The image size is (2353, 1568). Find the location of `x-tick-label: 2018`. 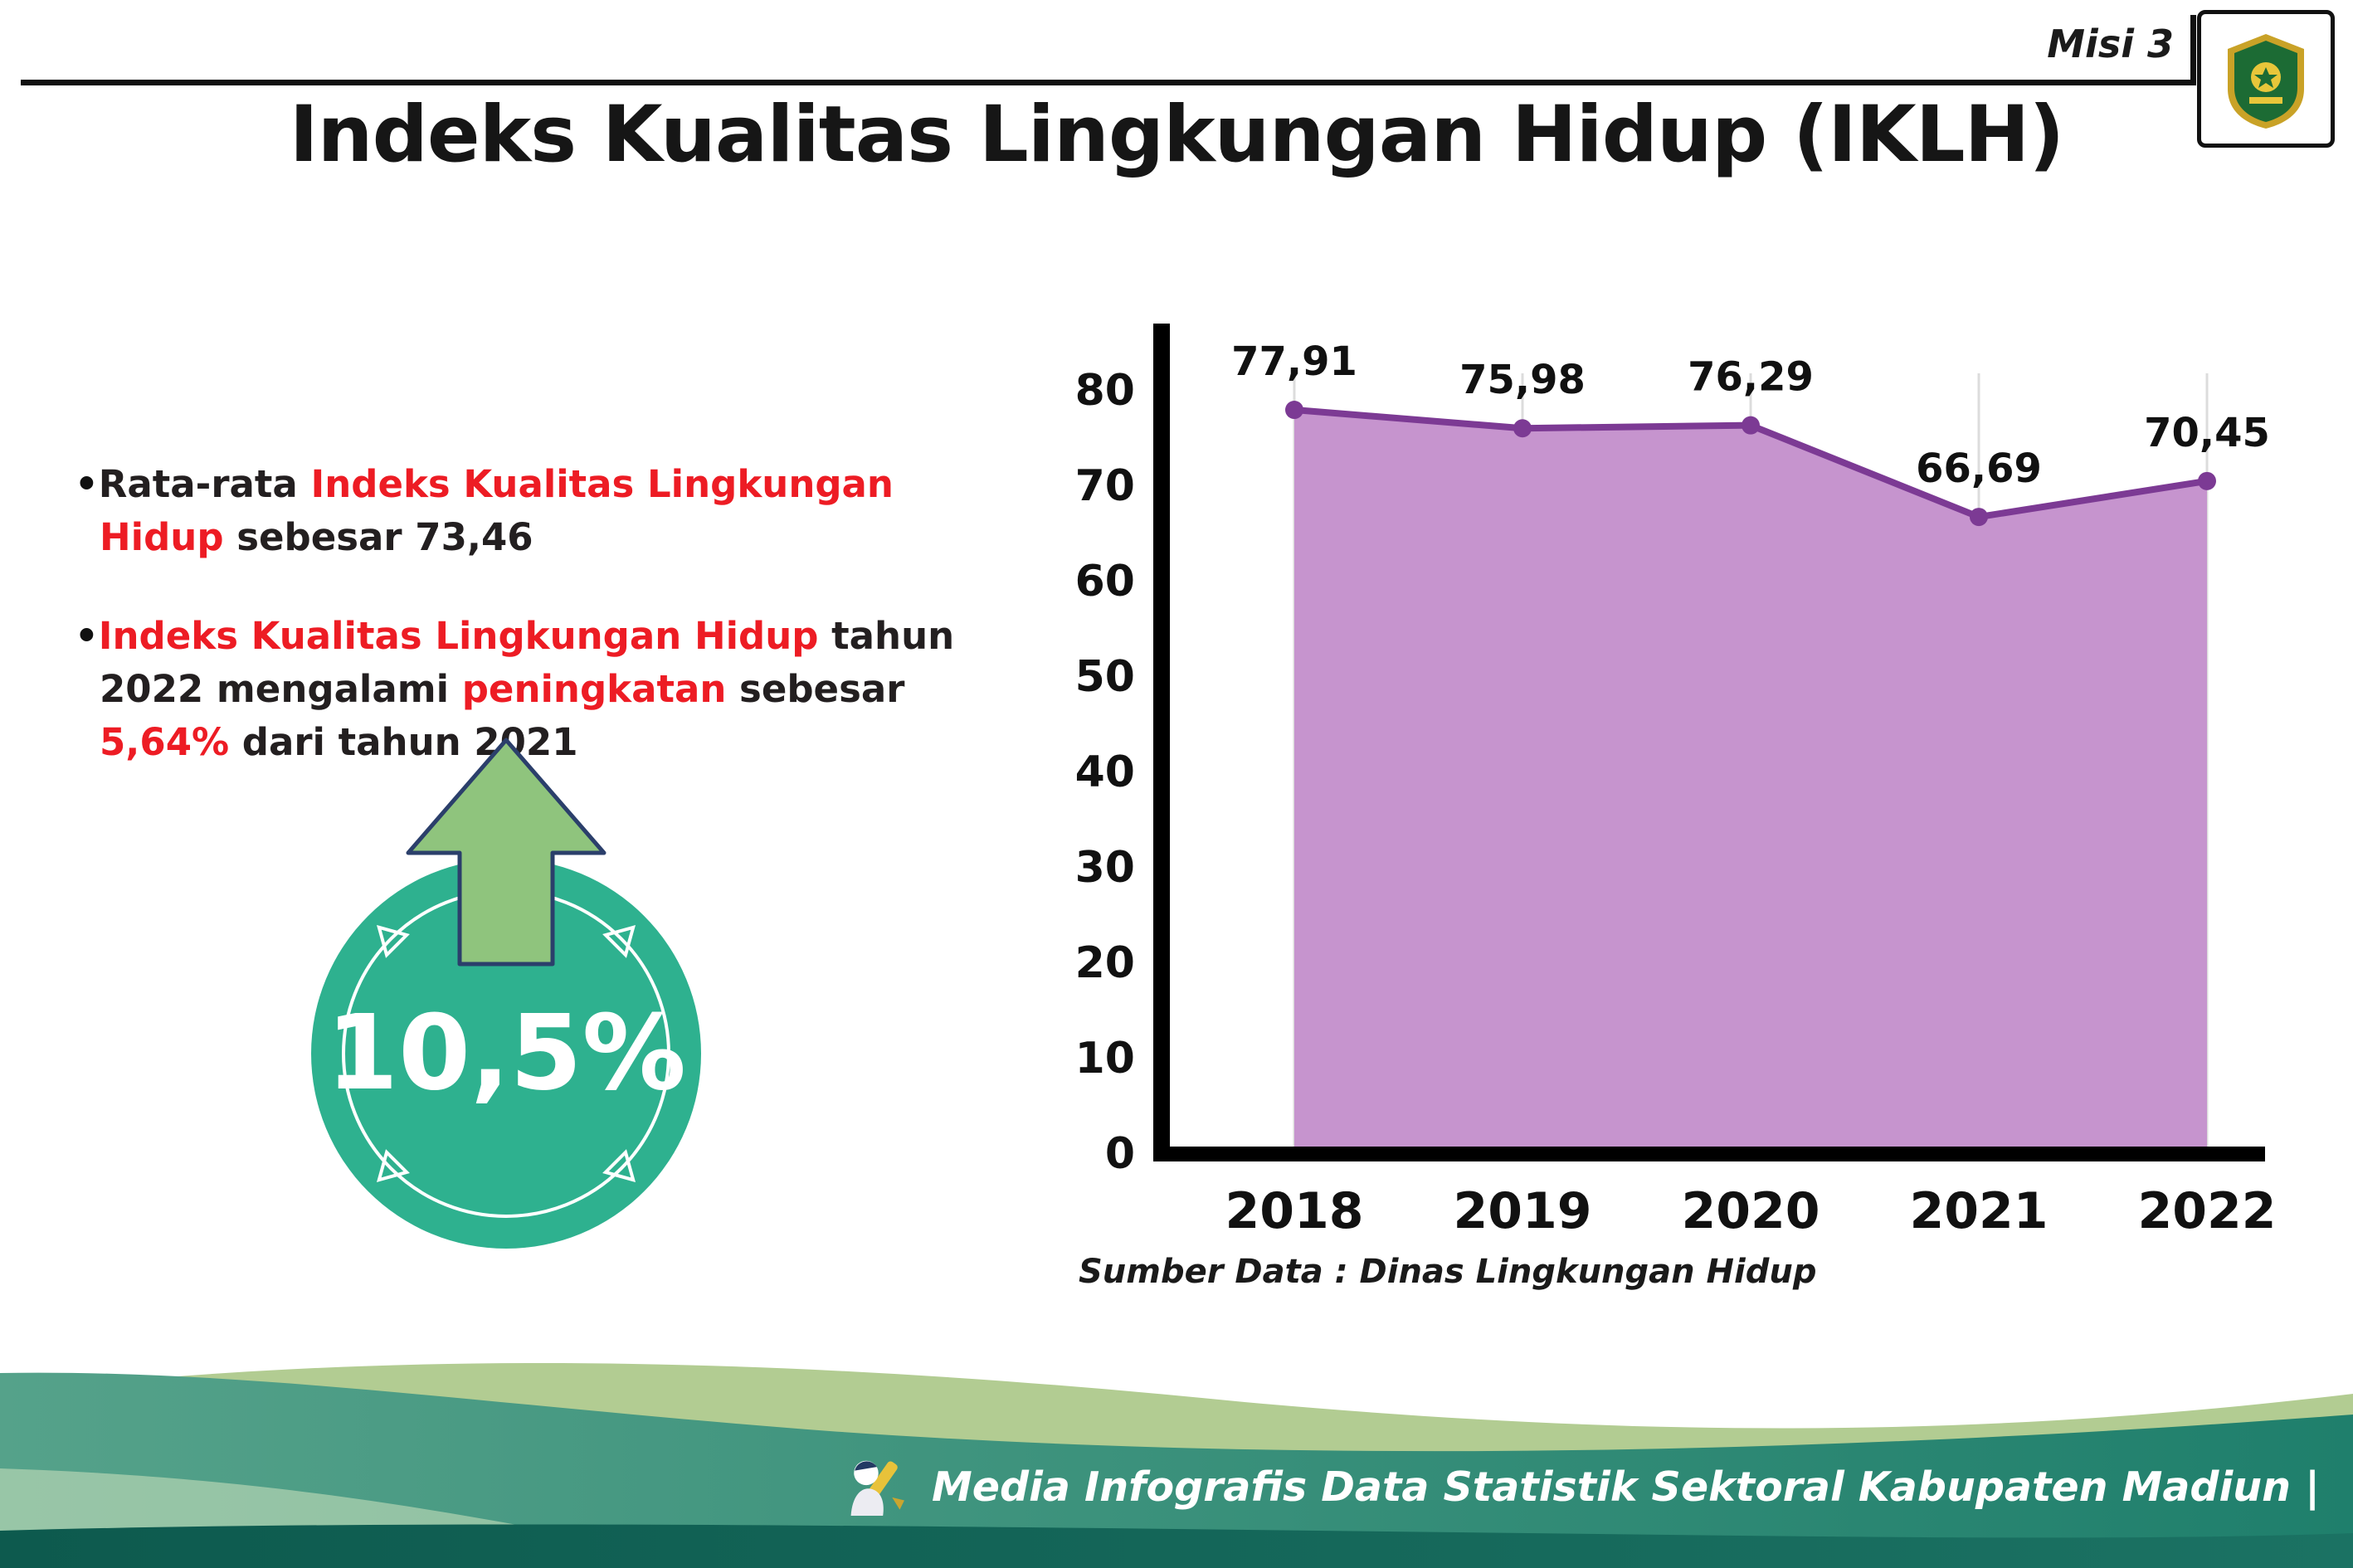

x-tick-label: 2018 is located at coordinates (1294, 1211).